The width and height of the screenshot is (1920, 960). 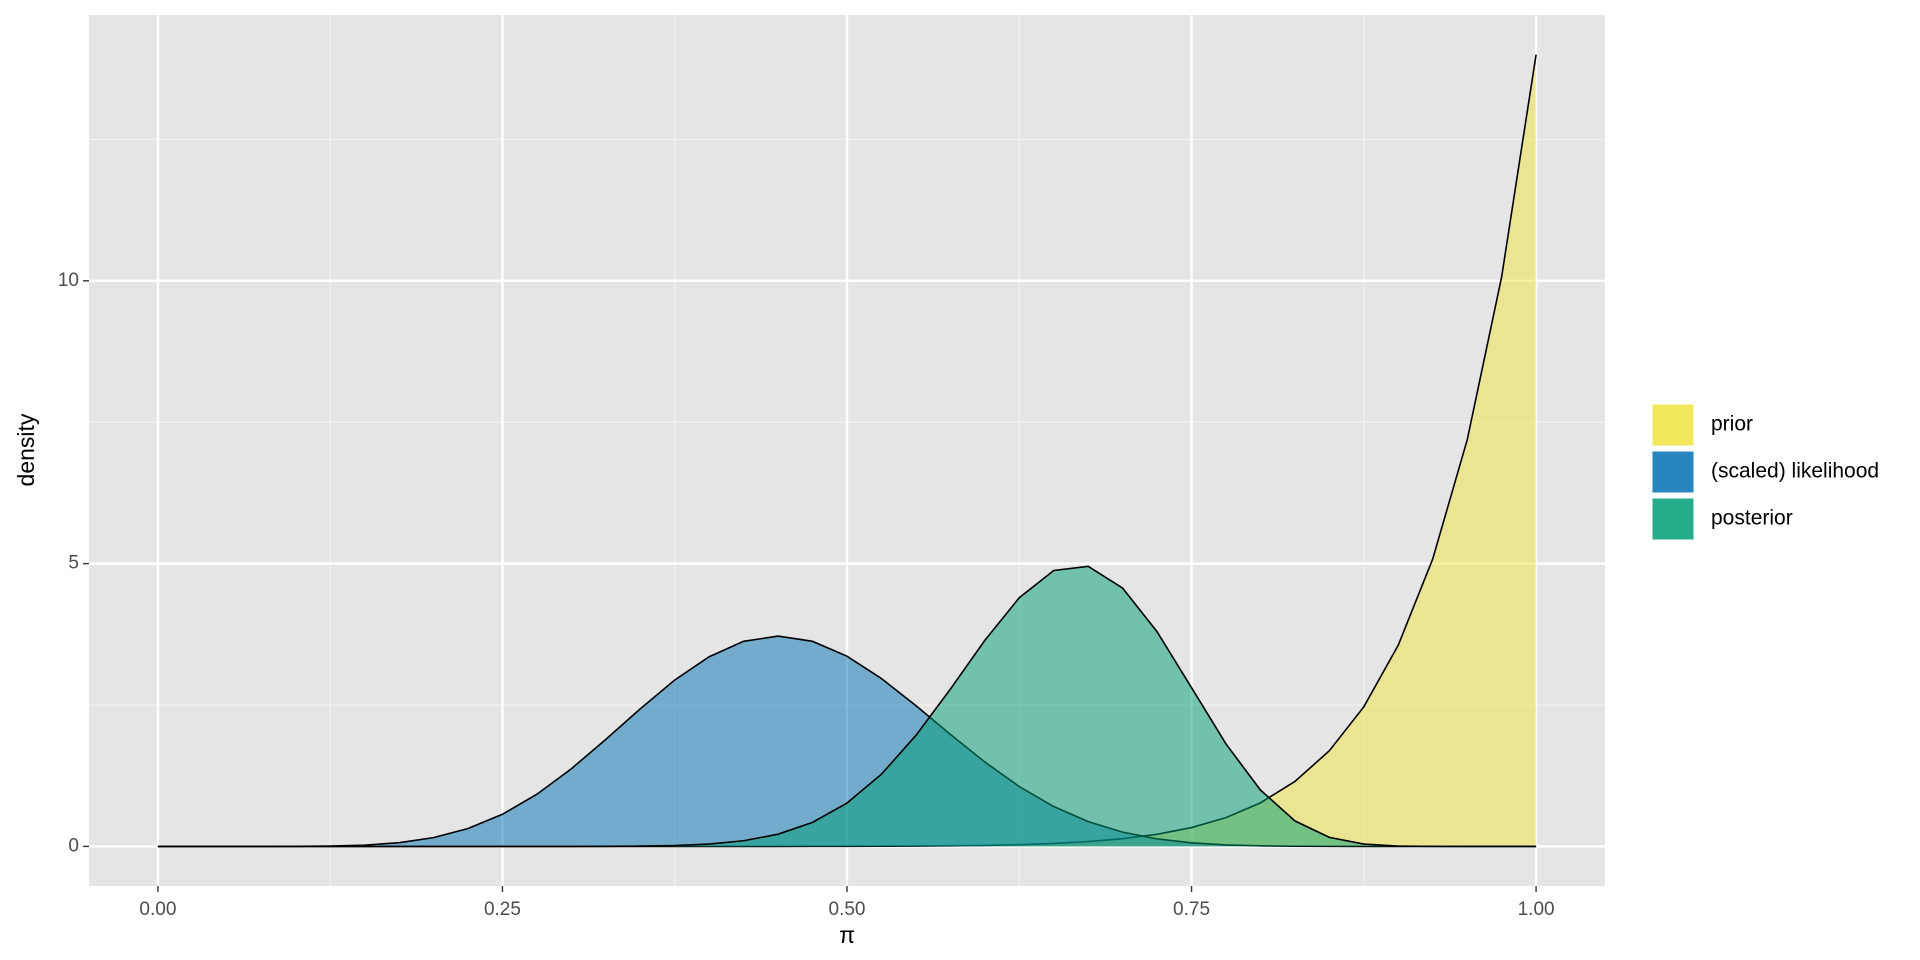 I want to click on x-tick-label: 0.50, so click(x=847, y=909).